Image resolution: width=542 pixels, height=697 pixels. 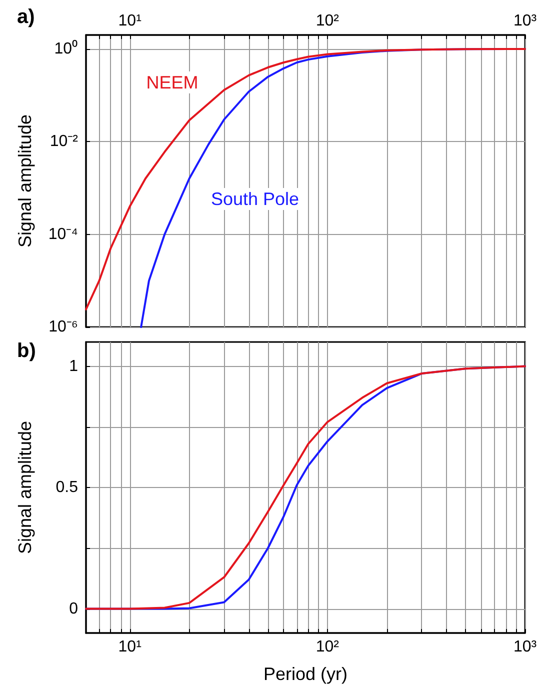 What do you see at coordinates (66, 48) in the screenshot?
I see `y-tick-label: 10⁰` at bounding box center [66, 48].